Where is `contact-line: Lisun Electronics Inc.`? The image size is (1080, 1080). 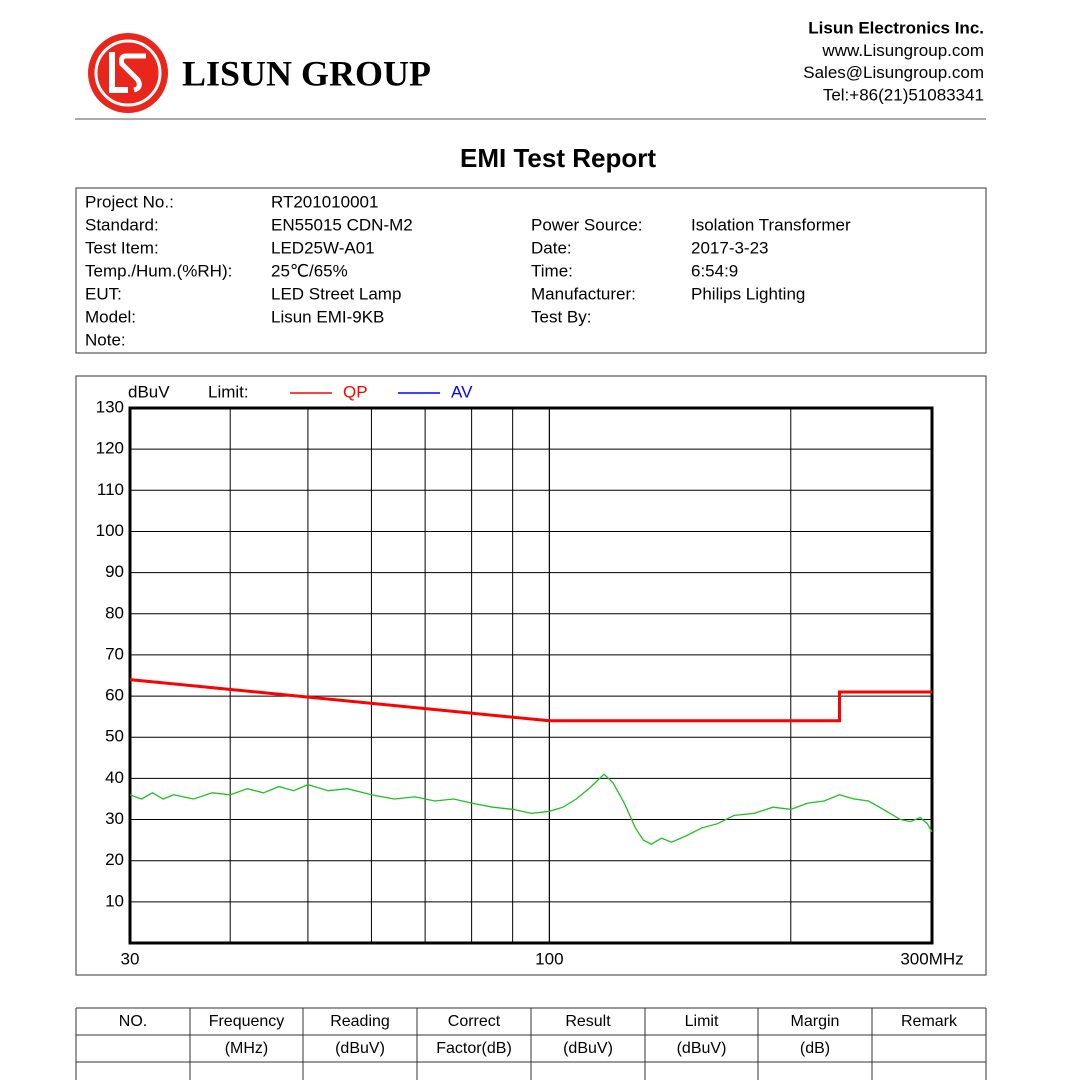 contact-line: Lisun Electronics Inc. is located at coordinates (896, 27).